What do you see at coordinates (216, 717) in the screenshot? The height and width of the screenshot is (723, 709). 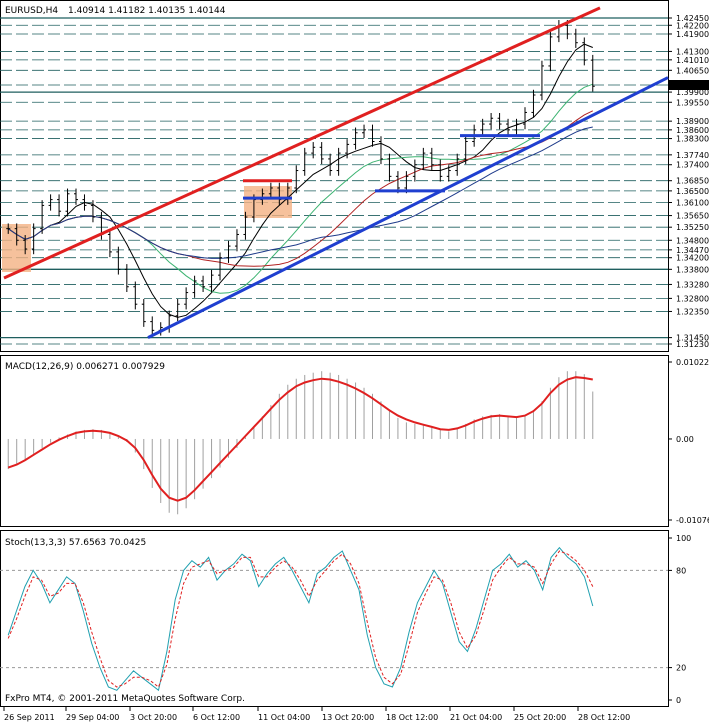 I see `time-tick-label: 6 Oct 12:00` at bounding box center [216, 717].